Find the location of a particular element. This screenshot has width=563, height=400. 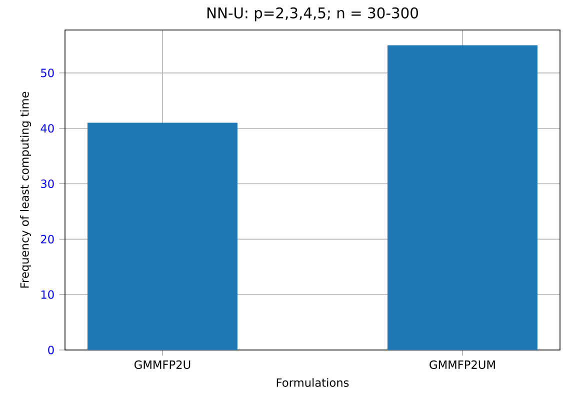

y-tick-label: 10 is located at coordinates (47, 294).